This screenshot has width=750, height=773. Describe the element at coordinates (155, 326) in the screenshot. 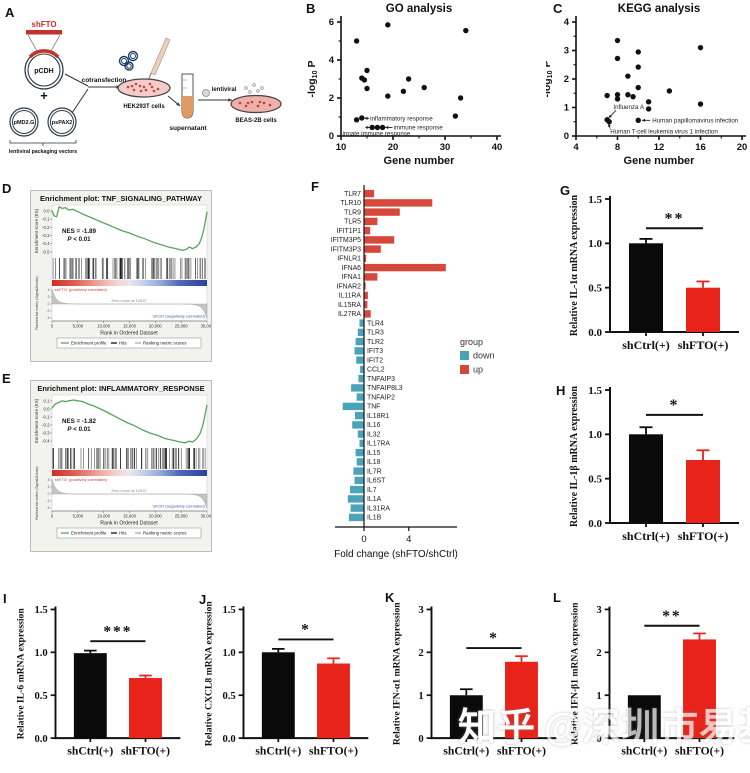

I see `rank-tick-label: 20,000` at that location.